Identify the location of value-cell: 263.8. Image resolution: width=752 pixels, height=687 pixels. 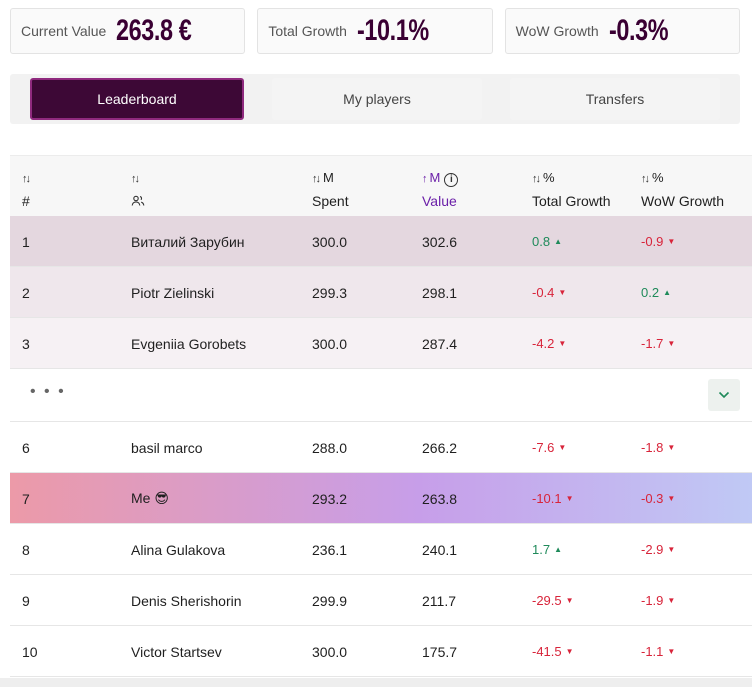
(440, 498).